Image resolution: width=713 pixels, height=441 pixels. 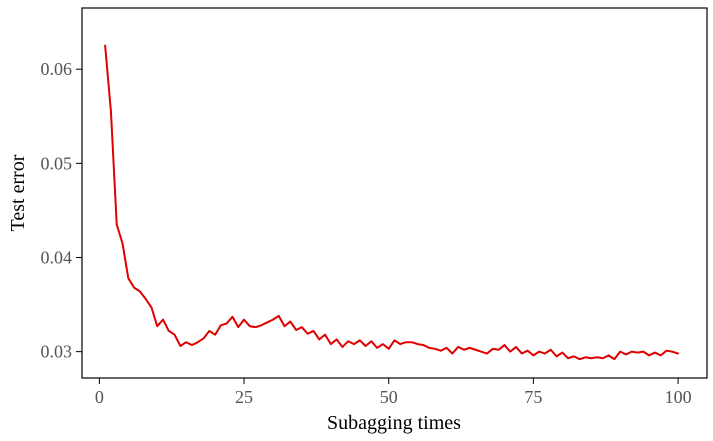 I want to click on x-axis-title: Subagging times, so click(x=394, y=423).